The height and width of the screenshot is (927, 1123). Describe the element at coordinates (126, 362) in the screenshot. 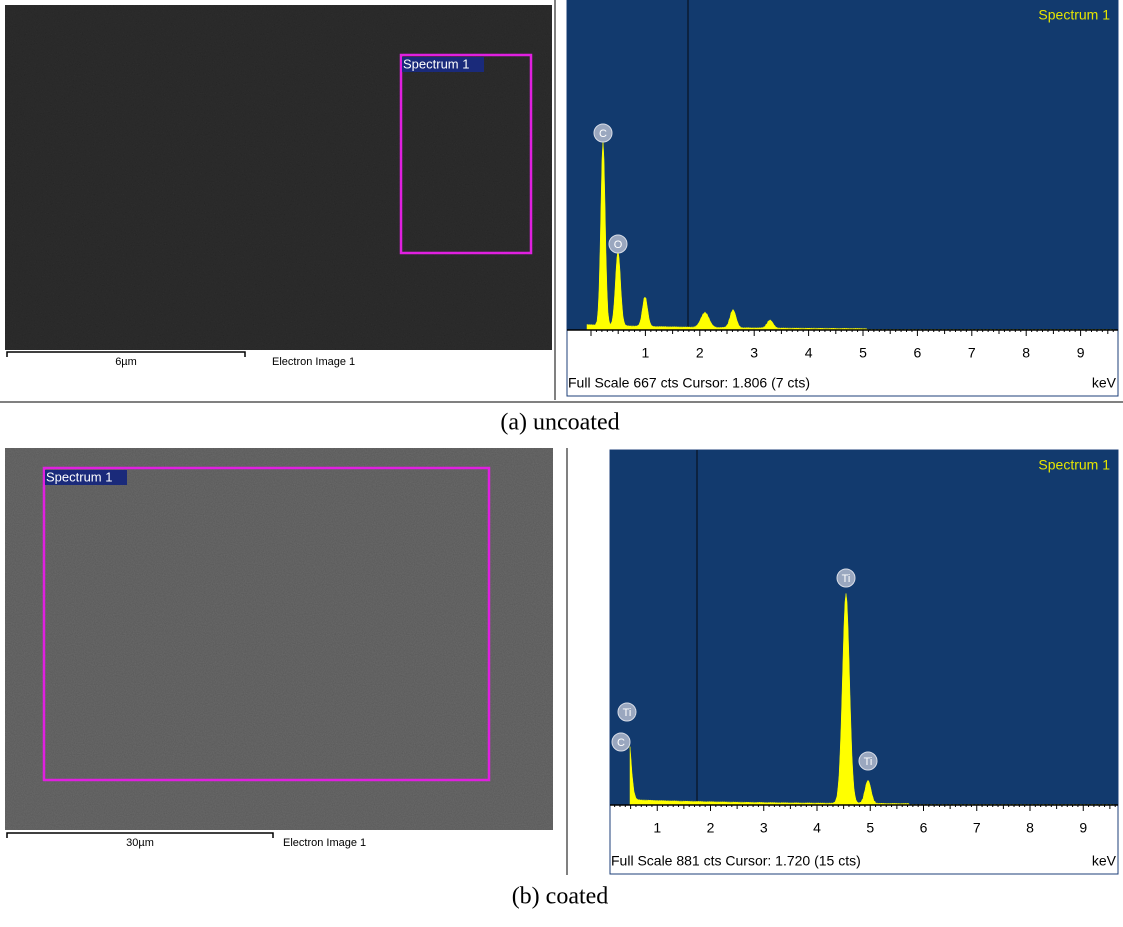

I see `scale-label: 6µm` at that location.